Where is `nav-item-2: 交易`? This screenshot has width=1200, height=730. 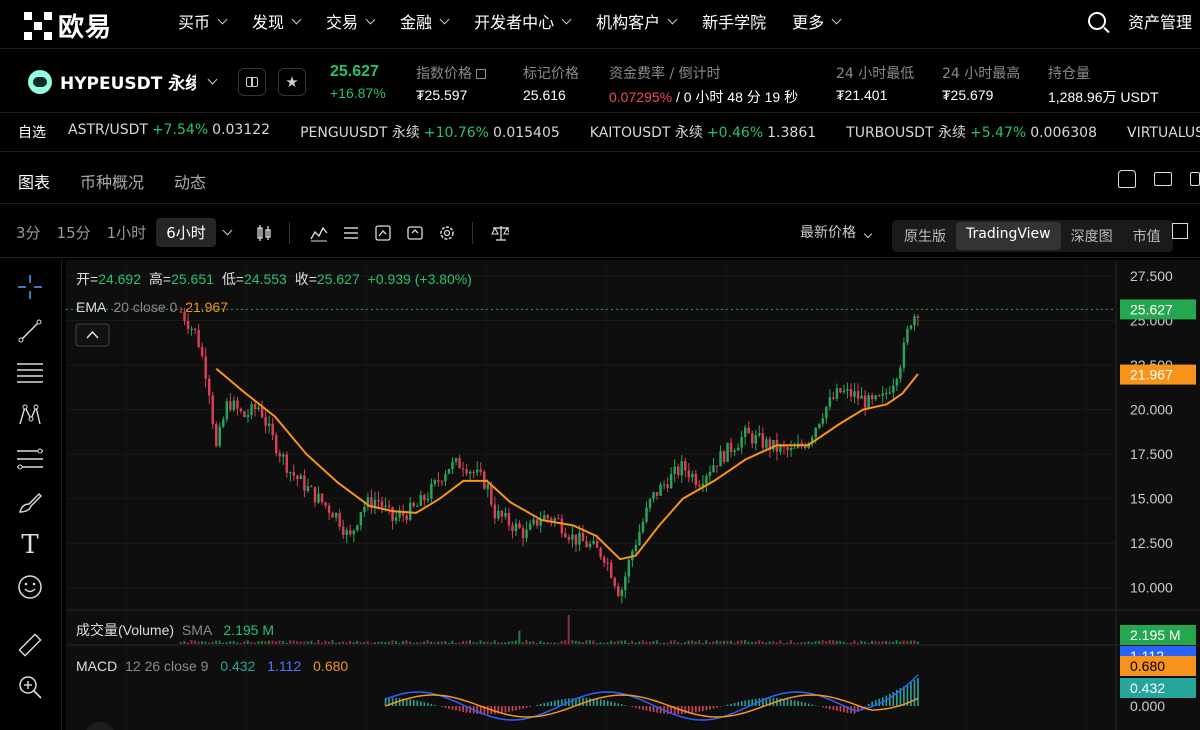 nav-item-2: 交易 is located at coordinates (351, 21).